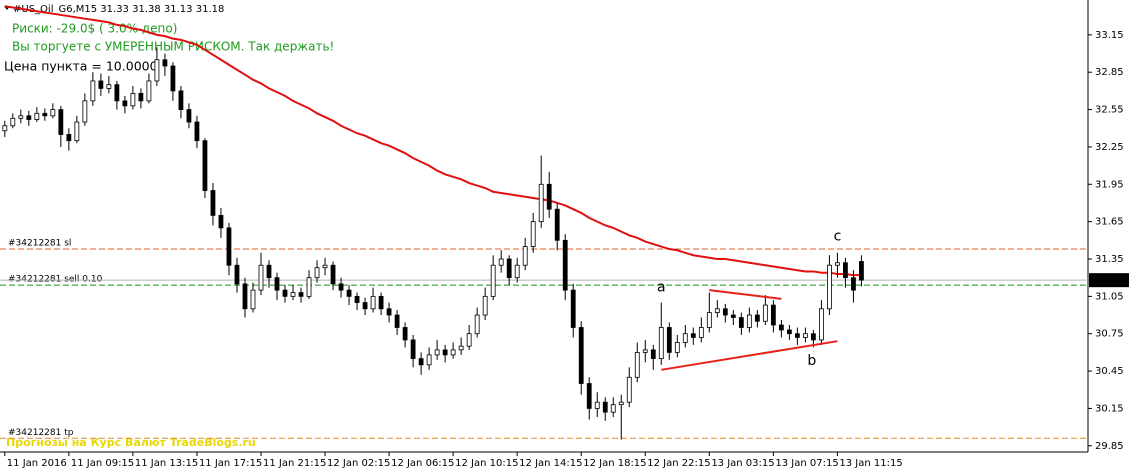 The image size is (1129, 474). I want to click on y-tick-label: 31.35, so click(1109, 259).